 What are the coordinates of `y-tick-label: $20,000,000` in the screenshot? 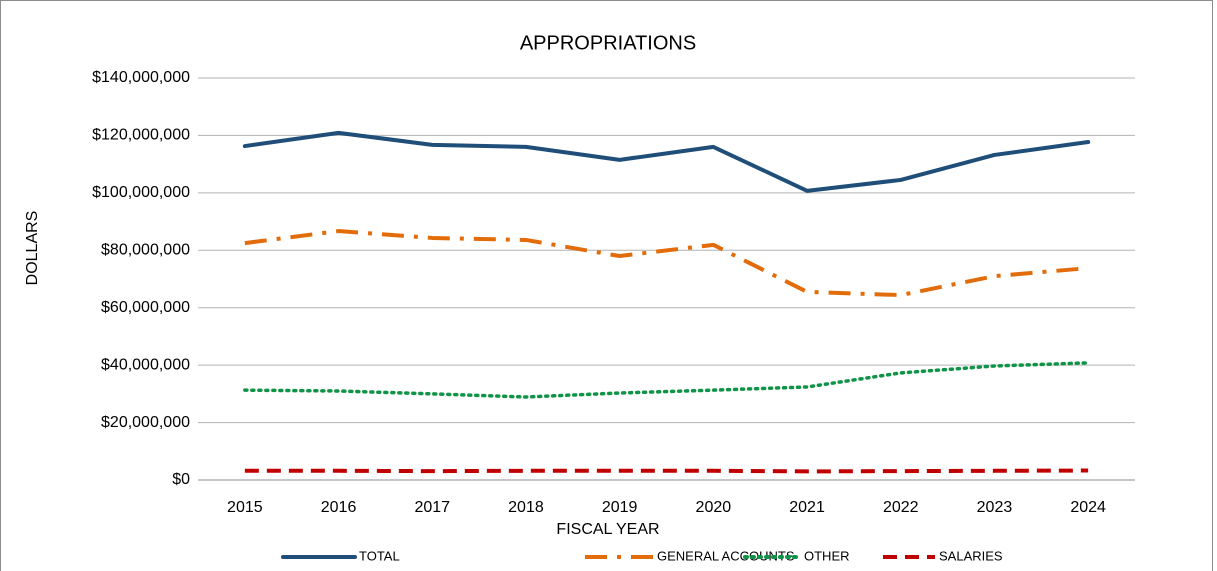 It's located at (145, 422).